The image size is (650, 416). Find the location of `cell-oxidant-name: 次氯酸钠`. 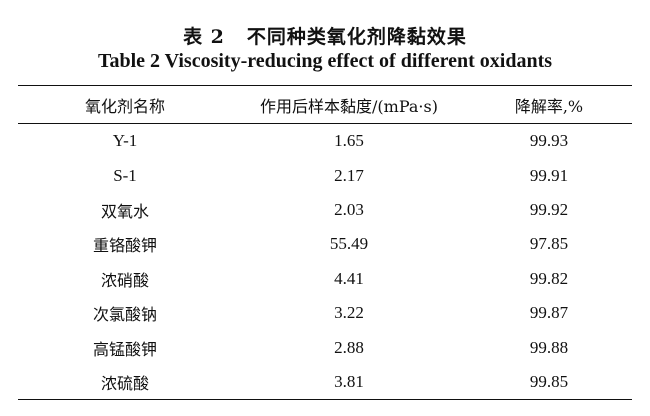

cell-oxidant-name: 次氯酸钠 is located at coordinates (124, 315).